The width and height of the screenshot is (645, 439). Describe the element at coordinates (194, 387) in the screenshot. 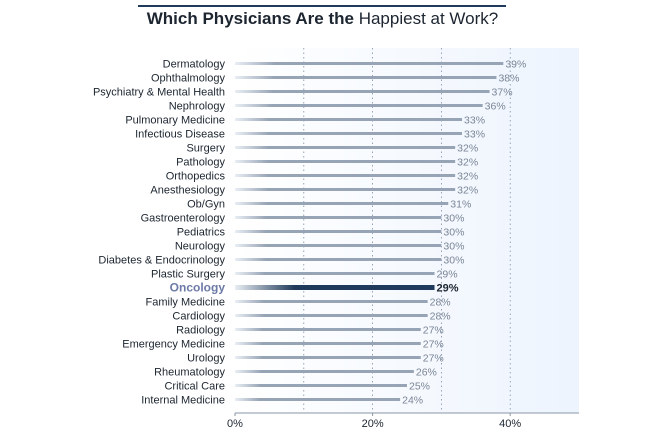

I see `category-label-23: Critical Care` at that location.